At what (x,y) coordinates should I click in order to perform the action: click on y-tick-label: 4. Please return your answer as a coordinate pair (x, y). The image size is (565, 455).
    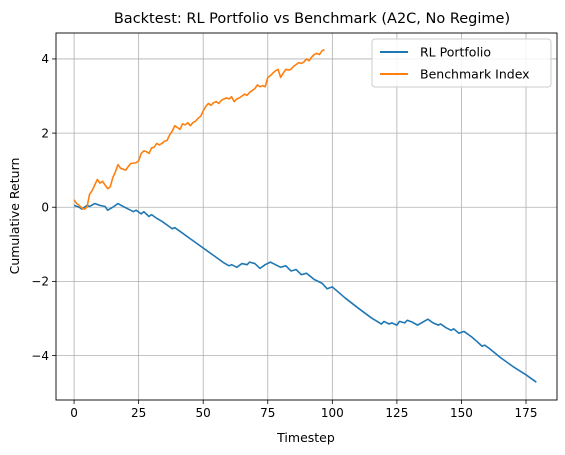
    Looking at the image, I should click on (45, 59).